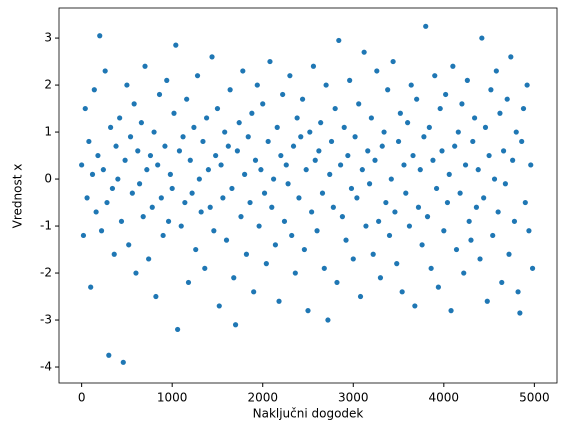  What do you see at coordinates (48, 179) in the screenshot?
I see `y-tick-label: 0` at bounding box center [48, 179].